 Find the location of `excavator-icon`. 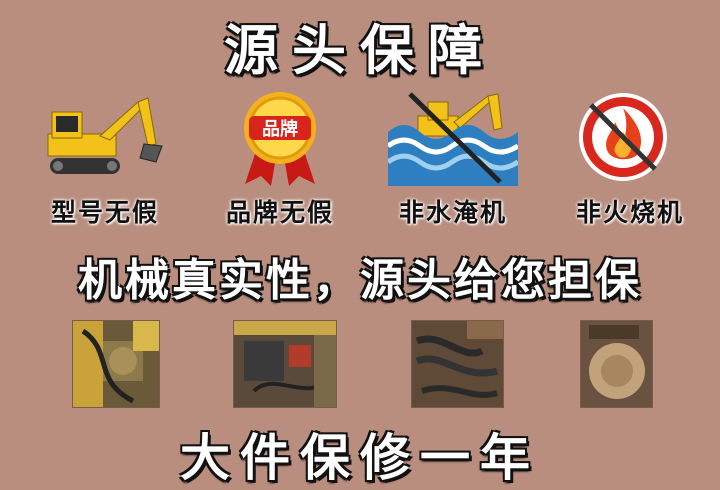

excavator-icon is located at coordinates (105, 137).